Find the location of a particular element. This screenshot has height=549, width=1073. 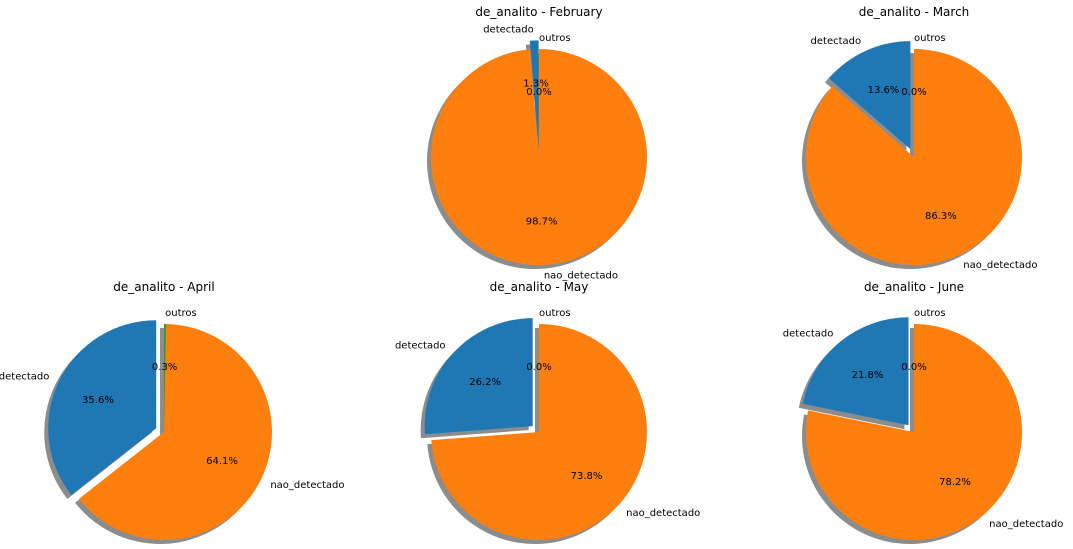

chart-title: de_analito - April is located at coordinates (163, 287).